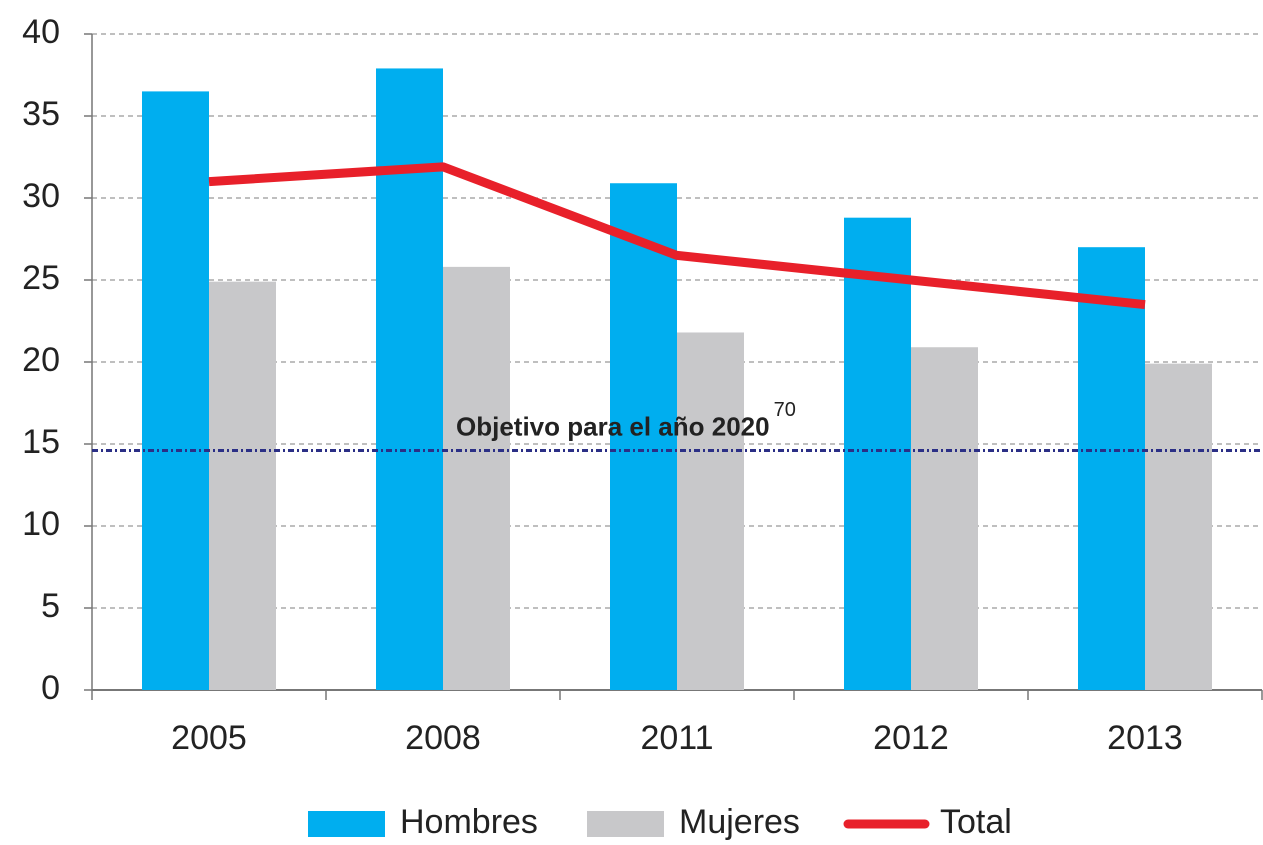 This screenshot has height=845, width=1263. What do you see at coordinates (976, 822) in the screenshot?
I see `legend-label: Total` at bounding box center [976, 822].